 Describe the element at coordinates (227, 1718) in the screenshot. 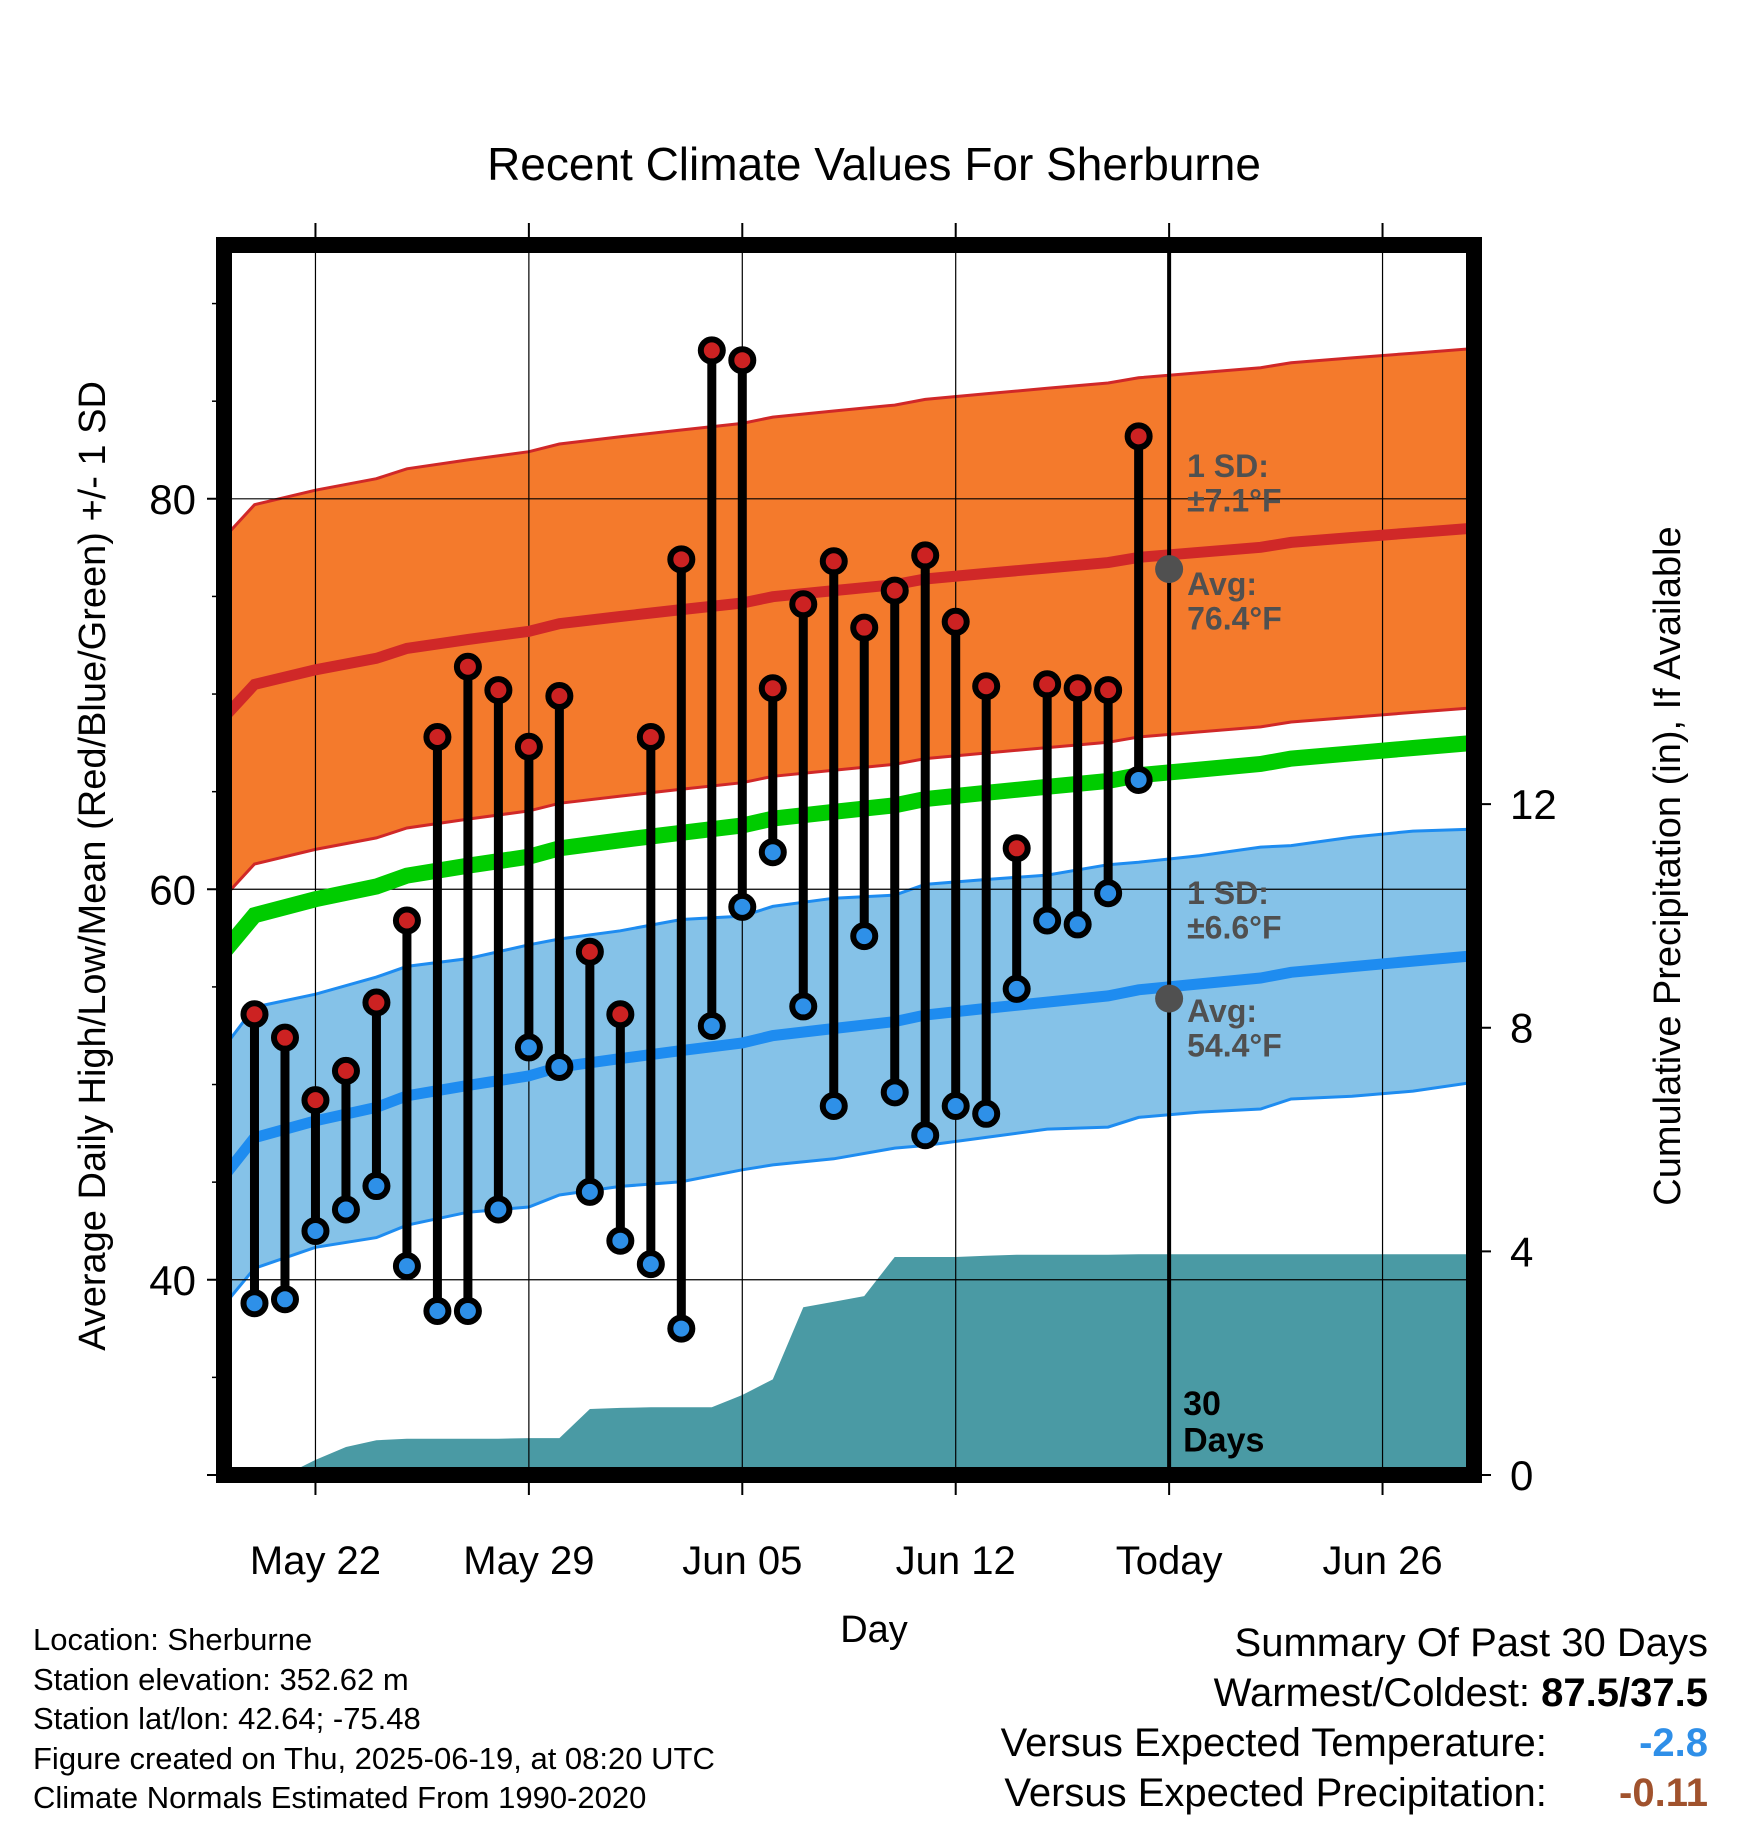

I see `latlon-text: Station lat/lon: 42.64; -75.48` at that location.